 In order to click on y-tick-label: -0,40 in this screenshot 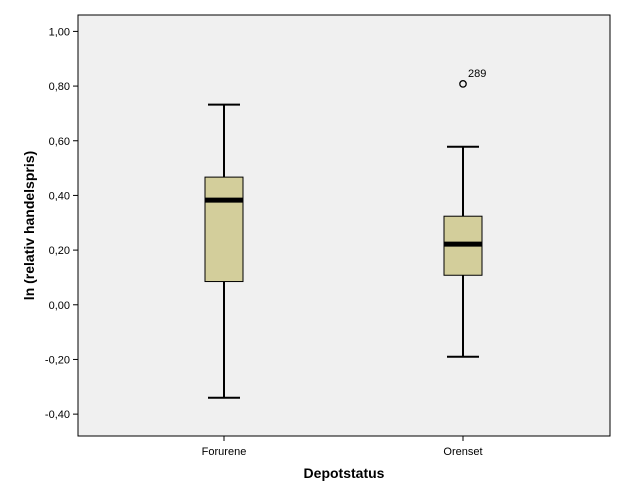, I will do `click(57, 415)`.